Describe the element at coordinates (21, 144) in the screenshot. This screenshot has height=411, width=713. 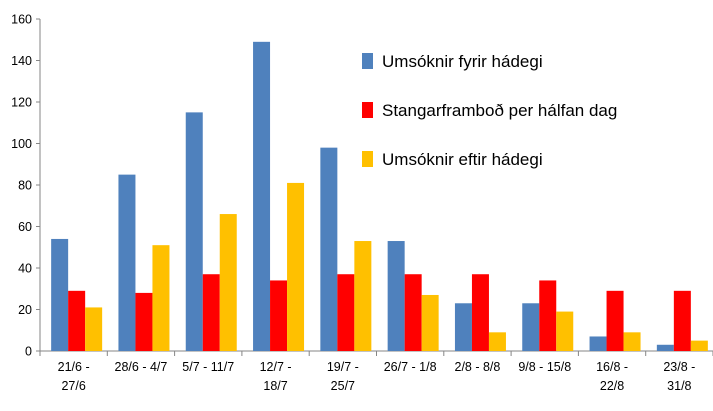
I see `y-tick-label: 100` at that location.